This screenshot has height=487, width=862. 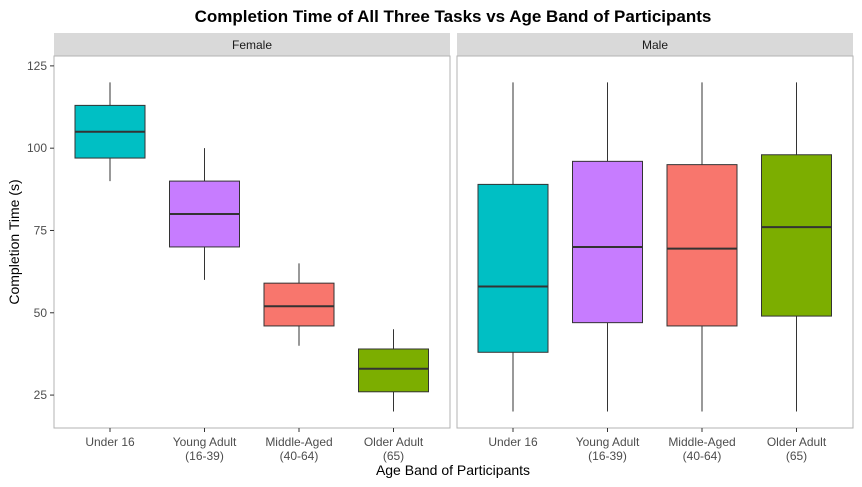 I want to click on x-tick-sublabel-1-3: (40-64), so click(x=702, y=456).